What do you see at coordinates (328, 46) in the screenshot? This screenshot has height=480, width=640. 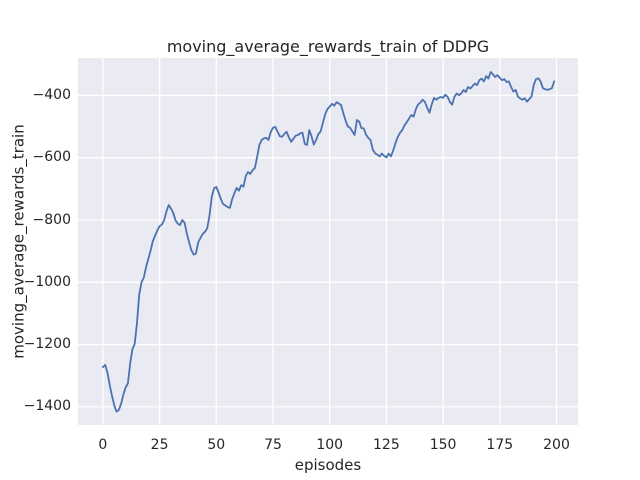 I see `chart-title: moving_average_rewards_train of DDPG` at bounding box center [328, 46].